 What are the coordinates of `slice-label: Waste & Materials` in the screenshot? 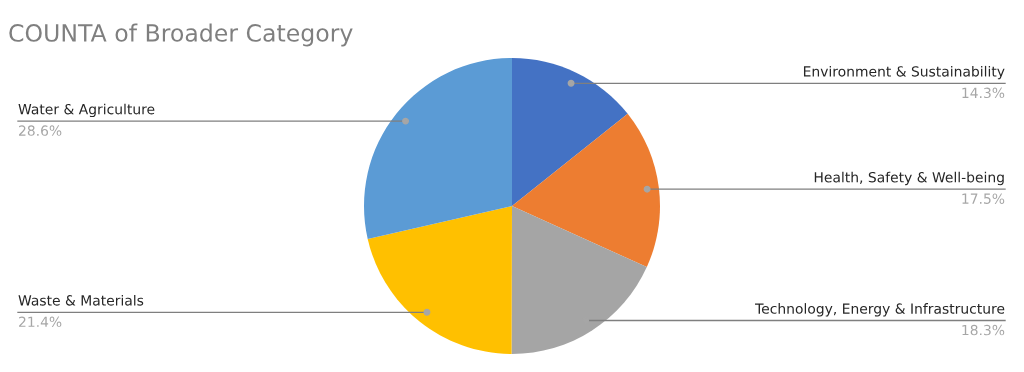 It's located at (81, 300).